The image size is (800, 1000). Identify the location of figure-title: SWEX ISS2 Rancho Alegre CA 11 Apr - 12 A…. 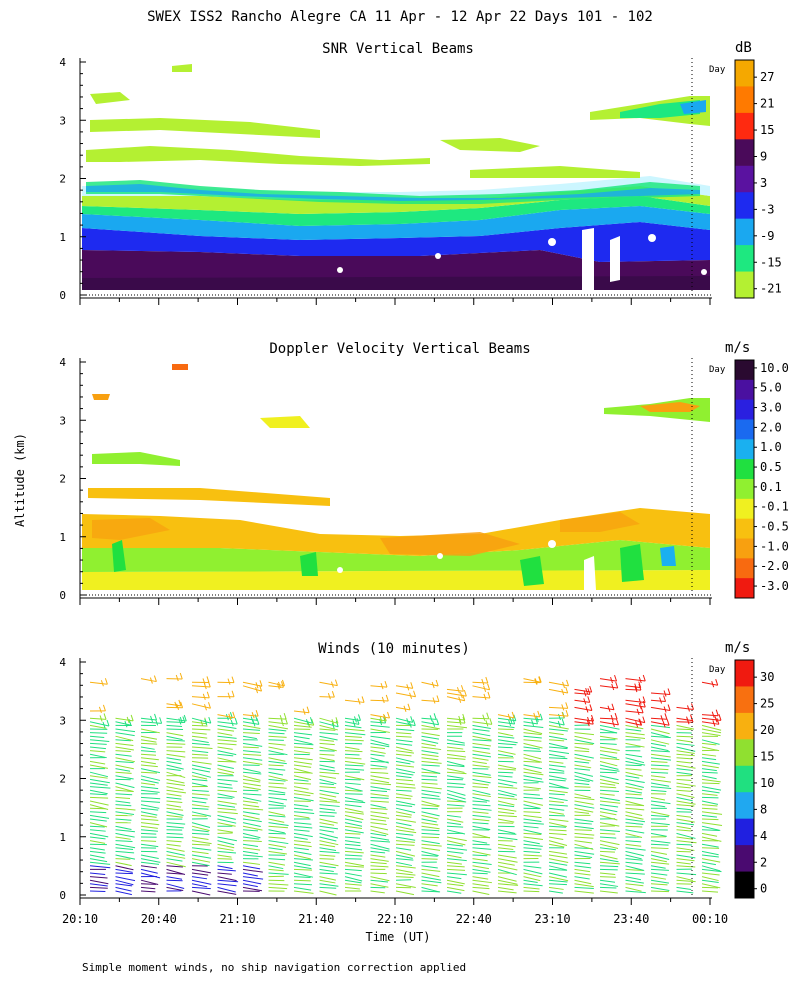
(400, 17).